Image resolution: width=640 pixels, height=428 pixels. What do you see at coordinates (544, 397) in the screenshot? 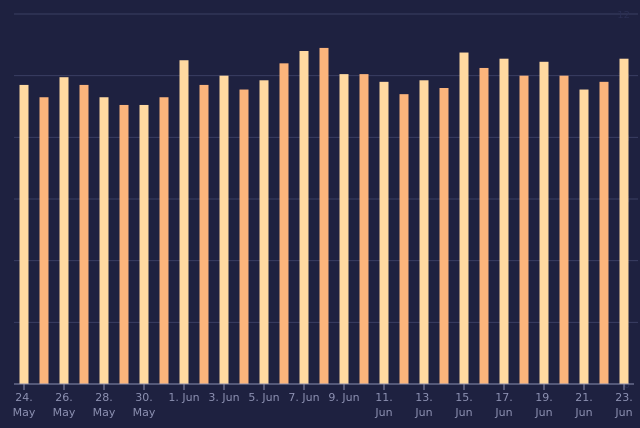
I see `x-tick-label-line1: 19.` at bounding box center [544, 397].